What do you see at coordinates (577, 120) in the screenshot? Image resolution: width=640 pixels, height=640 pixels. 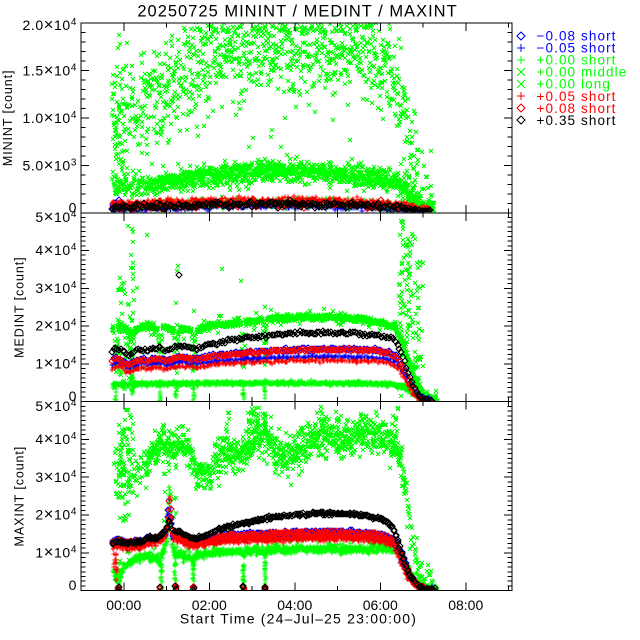 I see `svg-text: +0.35 short` at bounding box center [577, 120].